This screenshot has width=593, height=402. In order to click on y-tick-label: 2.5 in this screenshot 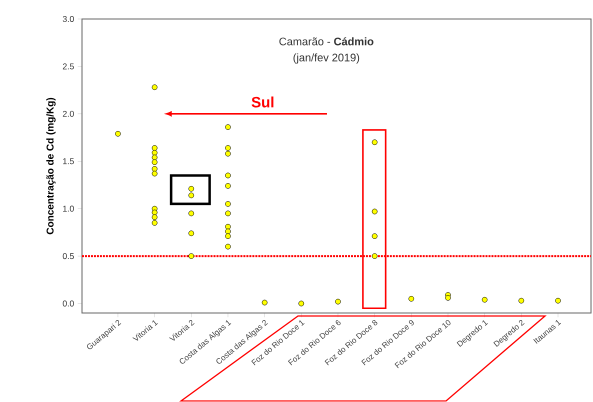, I will do `click(68, 67)`.